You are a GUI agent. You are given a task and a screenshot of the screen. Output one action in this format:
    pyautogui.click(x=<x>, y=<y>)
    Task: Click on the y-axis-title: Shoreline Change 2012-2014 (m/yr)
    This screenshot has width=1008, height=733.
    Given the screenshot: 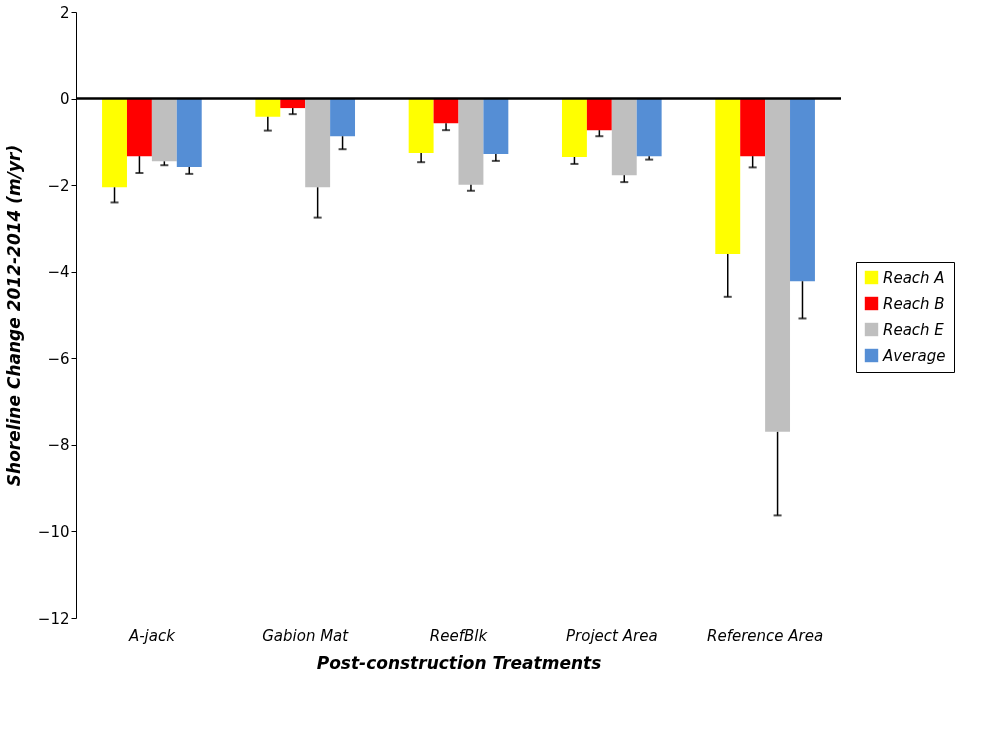 What is the action you would take?
    pyautogui.click(x=13, y=315)
    